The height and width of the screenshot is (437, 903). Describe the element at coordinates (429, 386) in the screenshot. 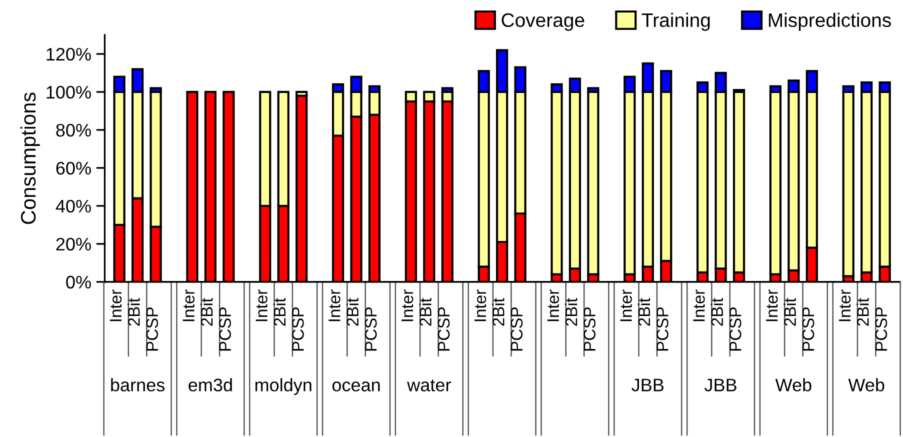

I see `text: water` at that location.